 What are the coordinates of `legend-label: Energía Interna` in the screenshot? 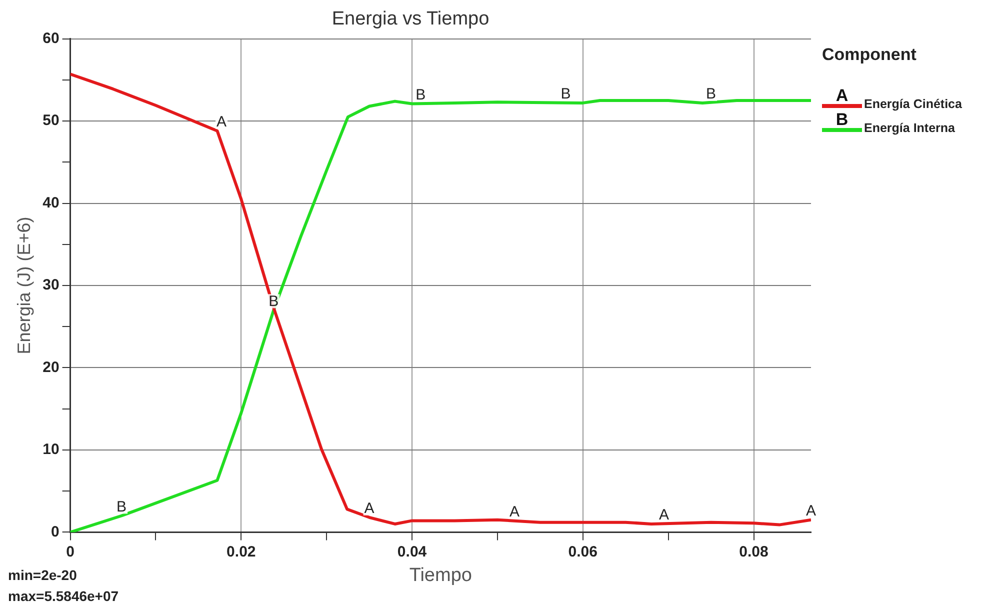 It's located at (909, 128).